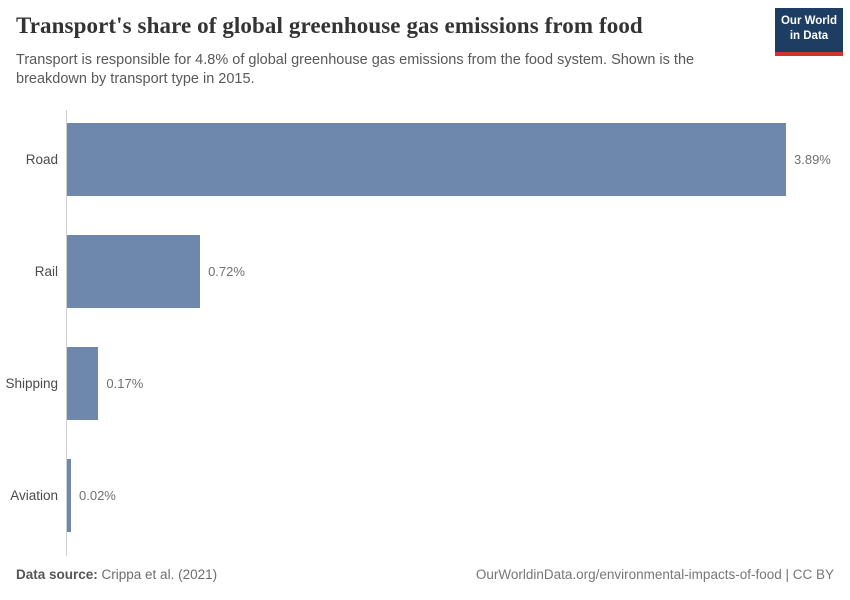 This screenshot has width=850, height=600. I want to click on data-source: Data source: Crippa et al. (2021), so click(116, 574).